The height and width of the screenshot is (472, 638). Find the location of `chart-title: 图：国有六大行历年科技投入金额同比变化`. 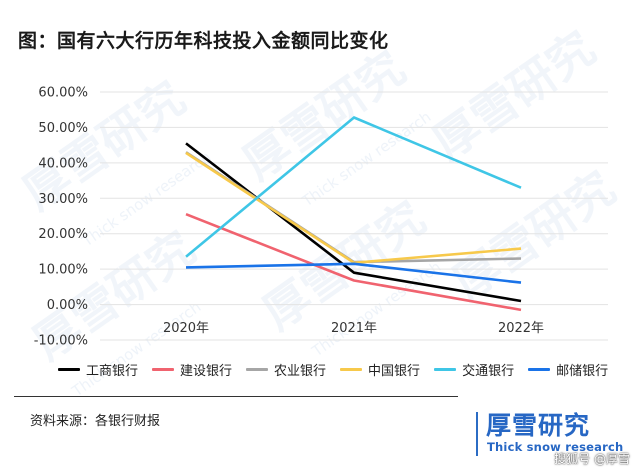

chart-title: 图：国有六大行历年科技投入金额同比变化 is located at coordinates (203, 41).